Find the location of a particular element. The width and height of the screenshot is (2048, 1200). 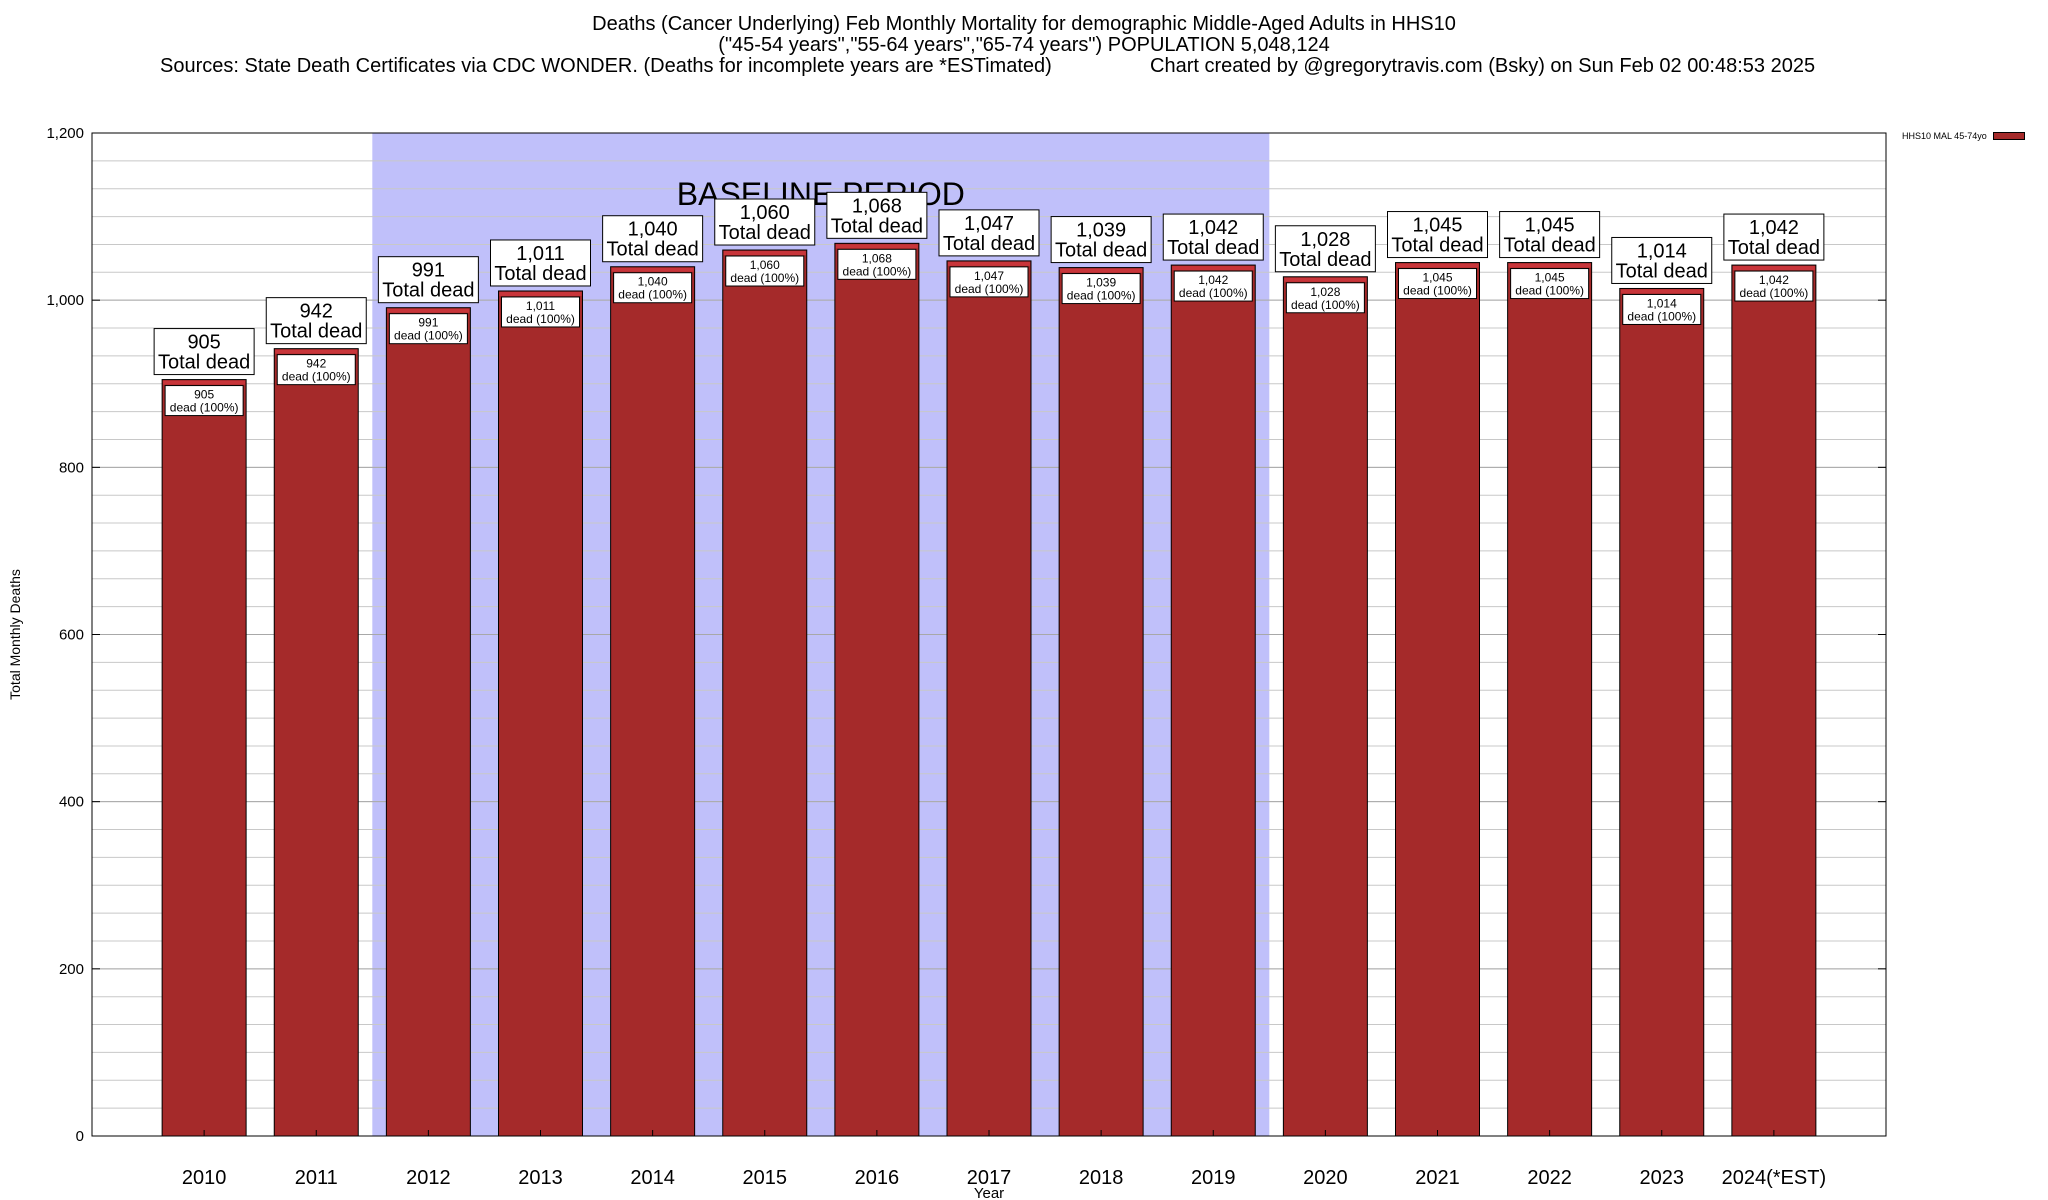

x-tick-label: 2017 is located at coordinates (989, 1178).